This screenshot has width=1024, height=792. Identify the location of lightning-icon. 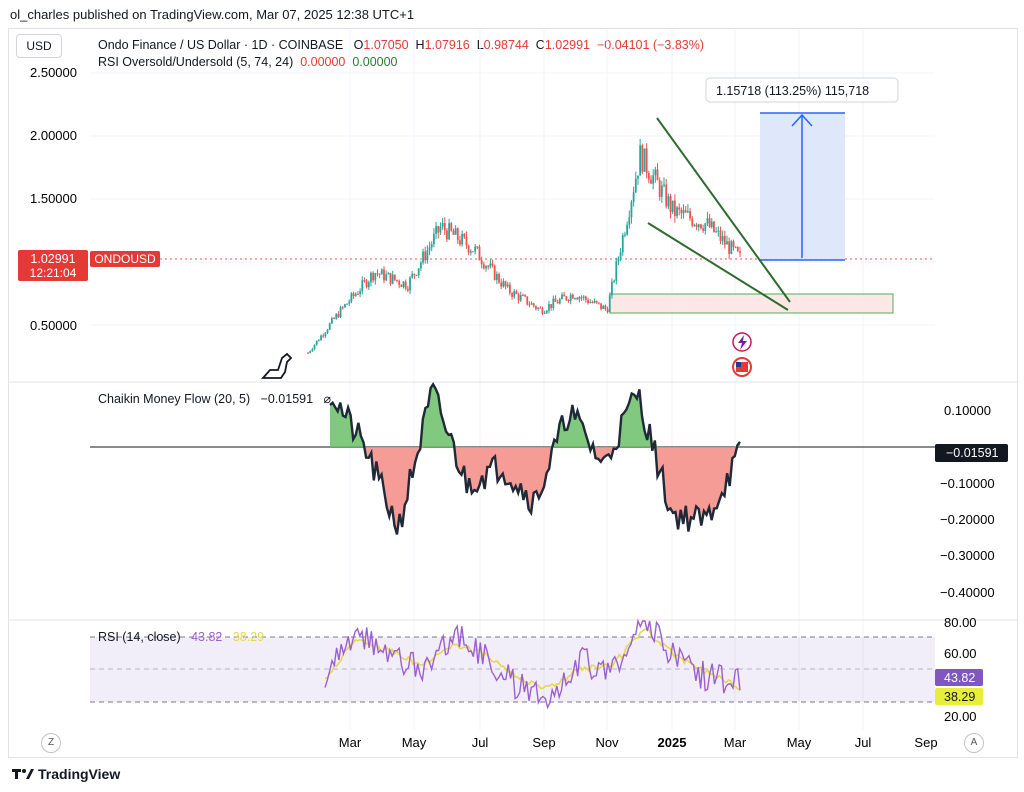
(742, 342).